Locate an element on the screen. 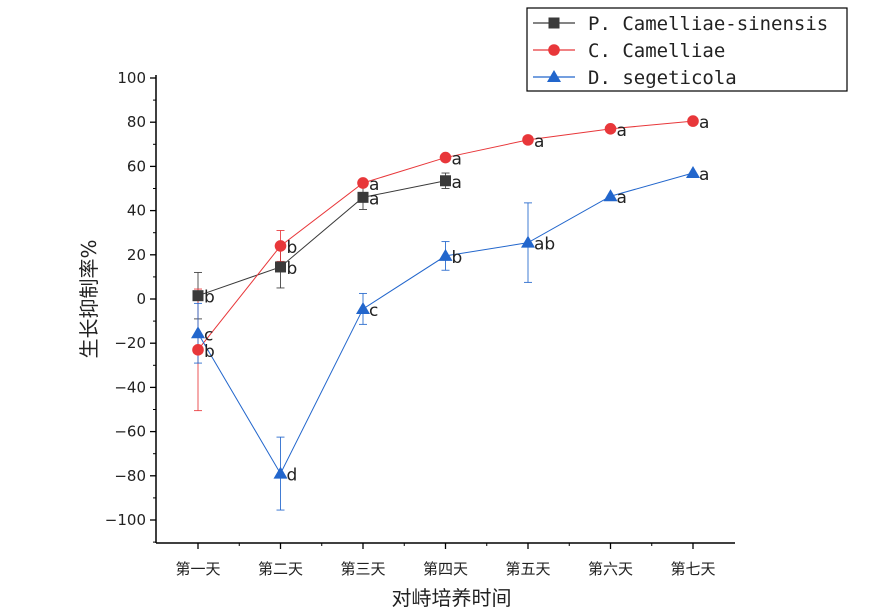  x-category-label: 第一天 is located at coordinates (197, 569).